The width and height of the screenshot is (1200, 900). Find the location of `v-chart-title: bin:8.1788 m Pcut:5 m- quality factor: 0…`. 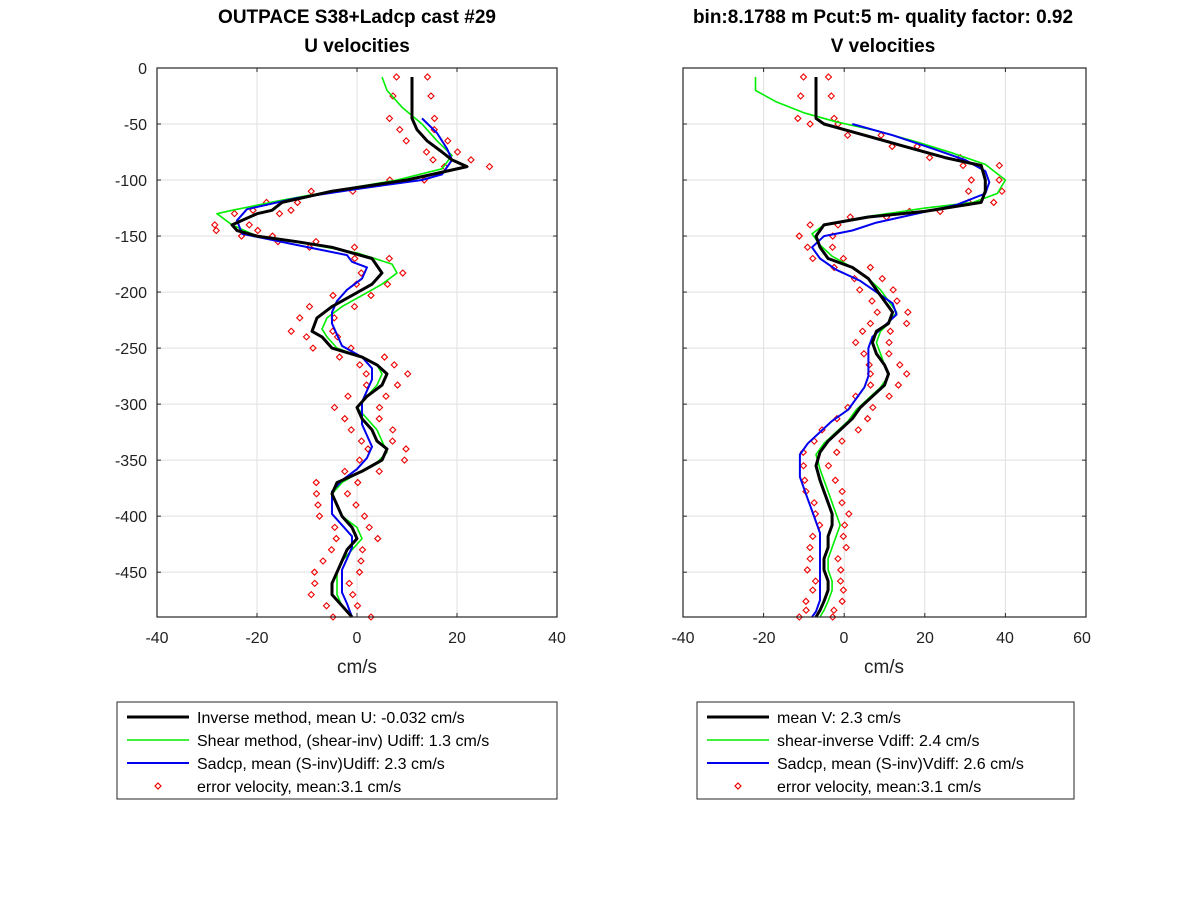

v-chart-title: bin:8.1788 m Pcut:5 m- quality factor: 0… is located at coordinates (883, 17).